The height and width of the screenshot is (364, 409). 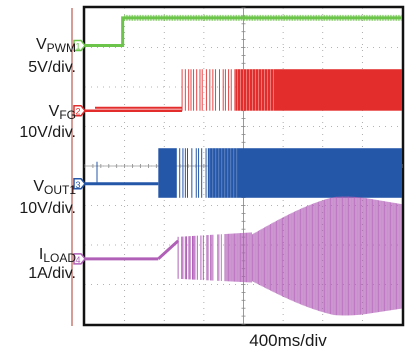 I want to click on trace-ch2-dense, so click(x=318, y=90).